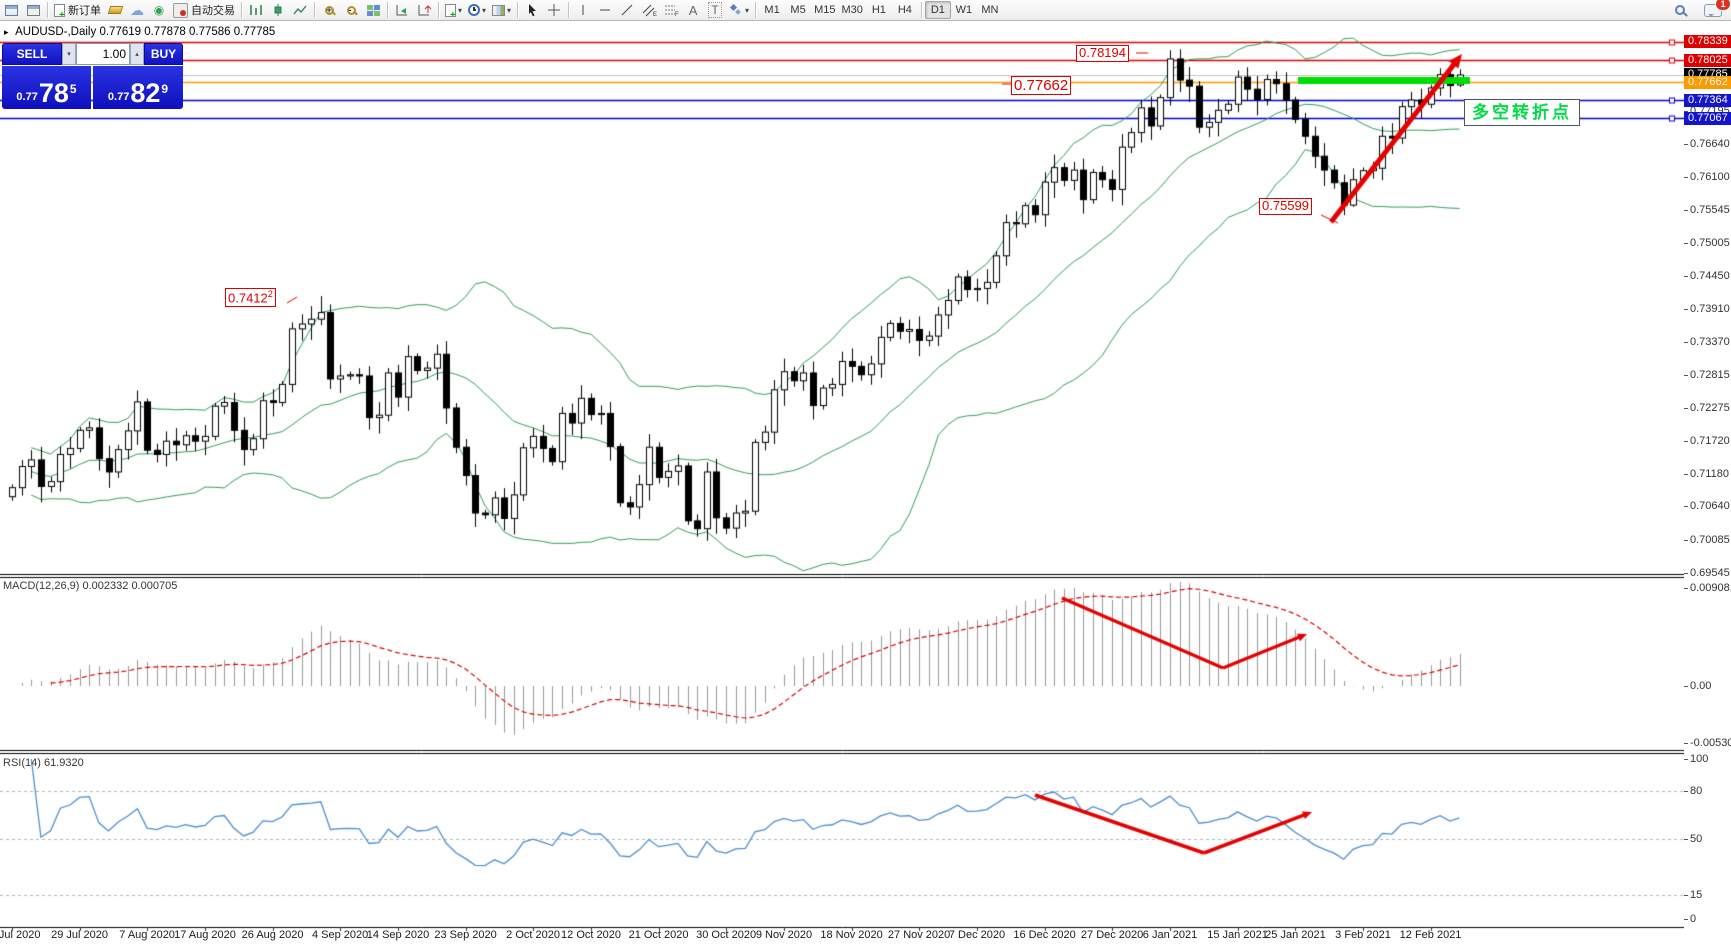 The image size is (1731, 945). Describe the element at coordinates (84, 11) in the screenshot. I see `new-order-label: 新订单` at that location.